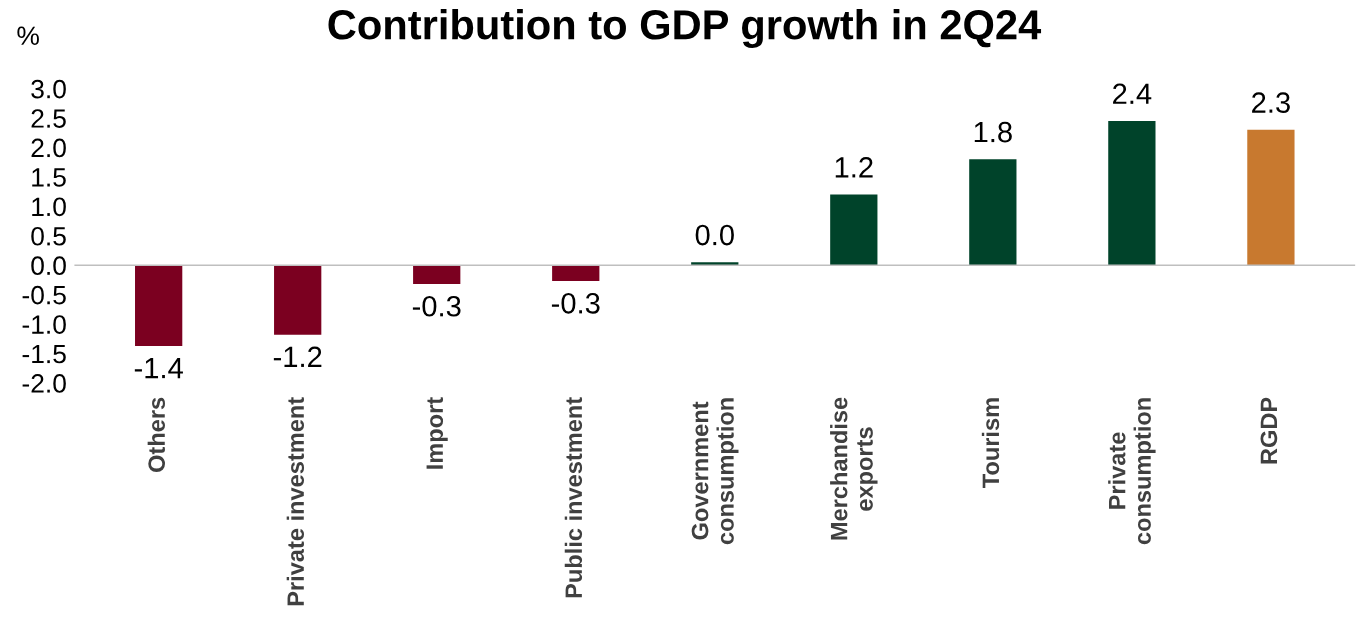 This screenshot has height=633, width=1368. I want to click on y-tick-label: 0.0, so click(48, 266).